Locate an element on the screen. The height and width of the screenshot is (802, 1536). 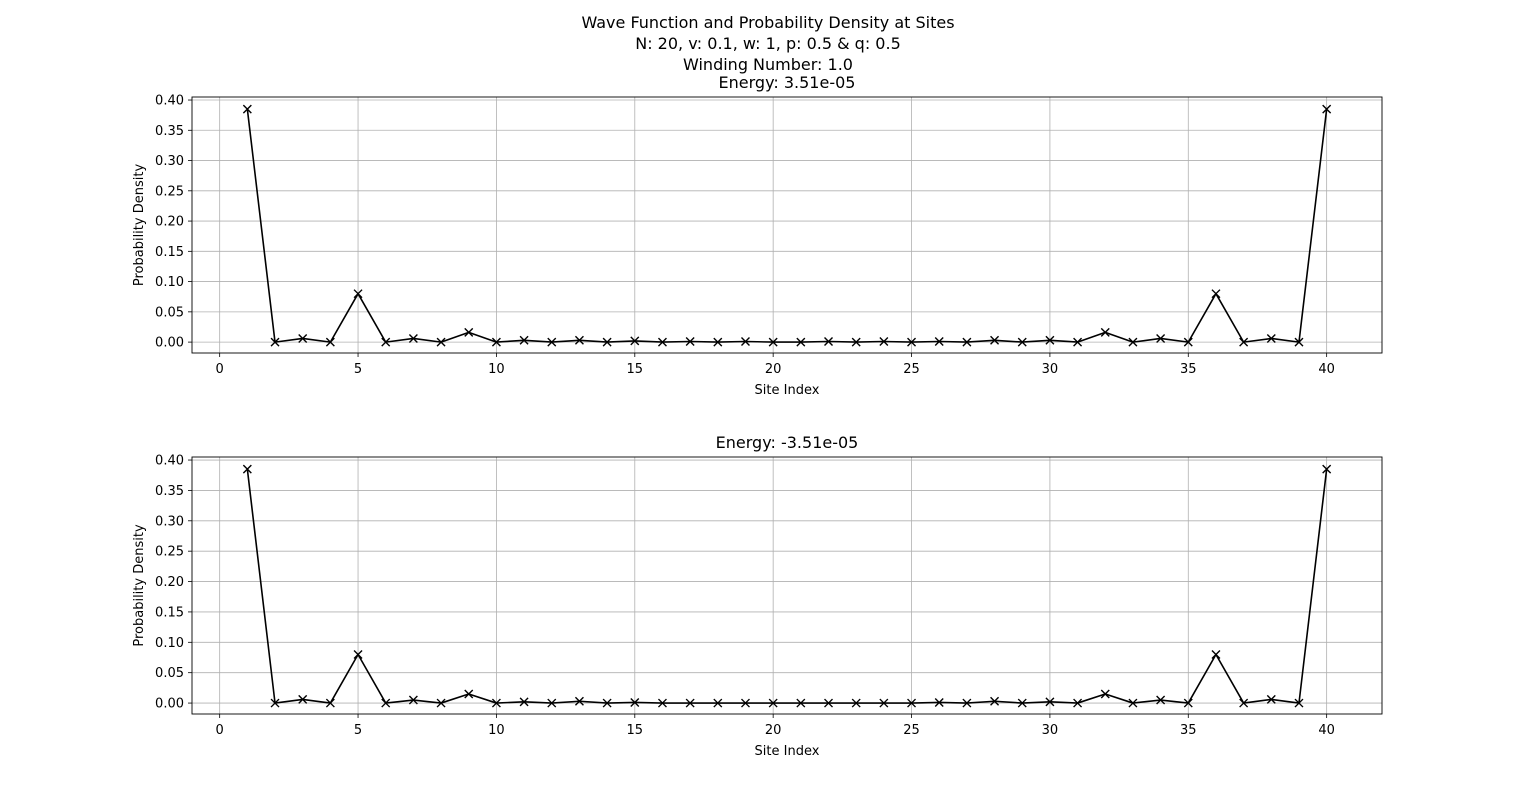
suptitle-line-2: N: 20, v: 0.1, w: 1, p: 0.5 & q: 0.5 is located at coordinates (768, 43).